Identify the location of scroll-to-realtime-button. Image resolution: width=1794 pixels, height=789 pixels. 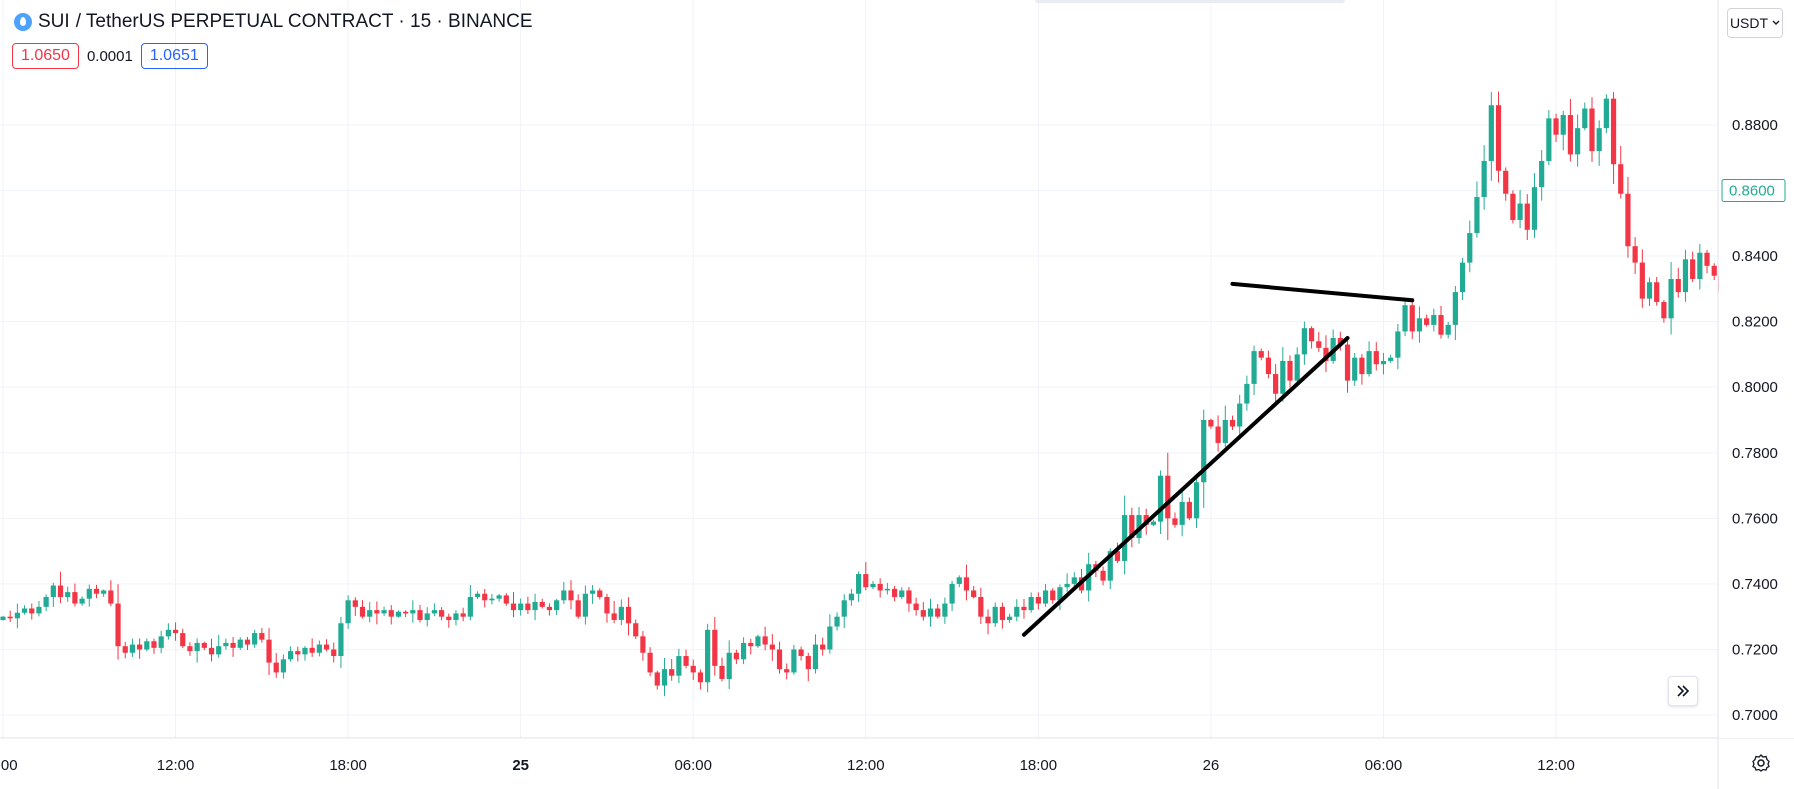
(1683, 691).